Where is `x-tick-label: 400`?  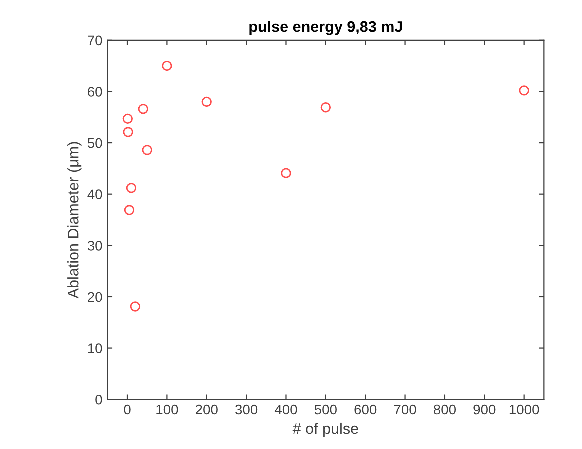
x-tick-label: 400 is located at coordinates (286, 409).